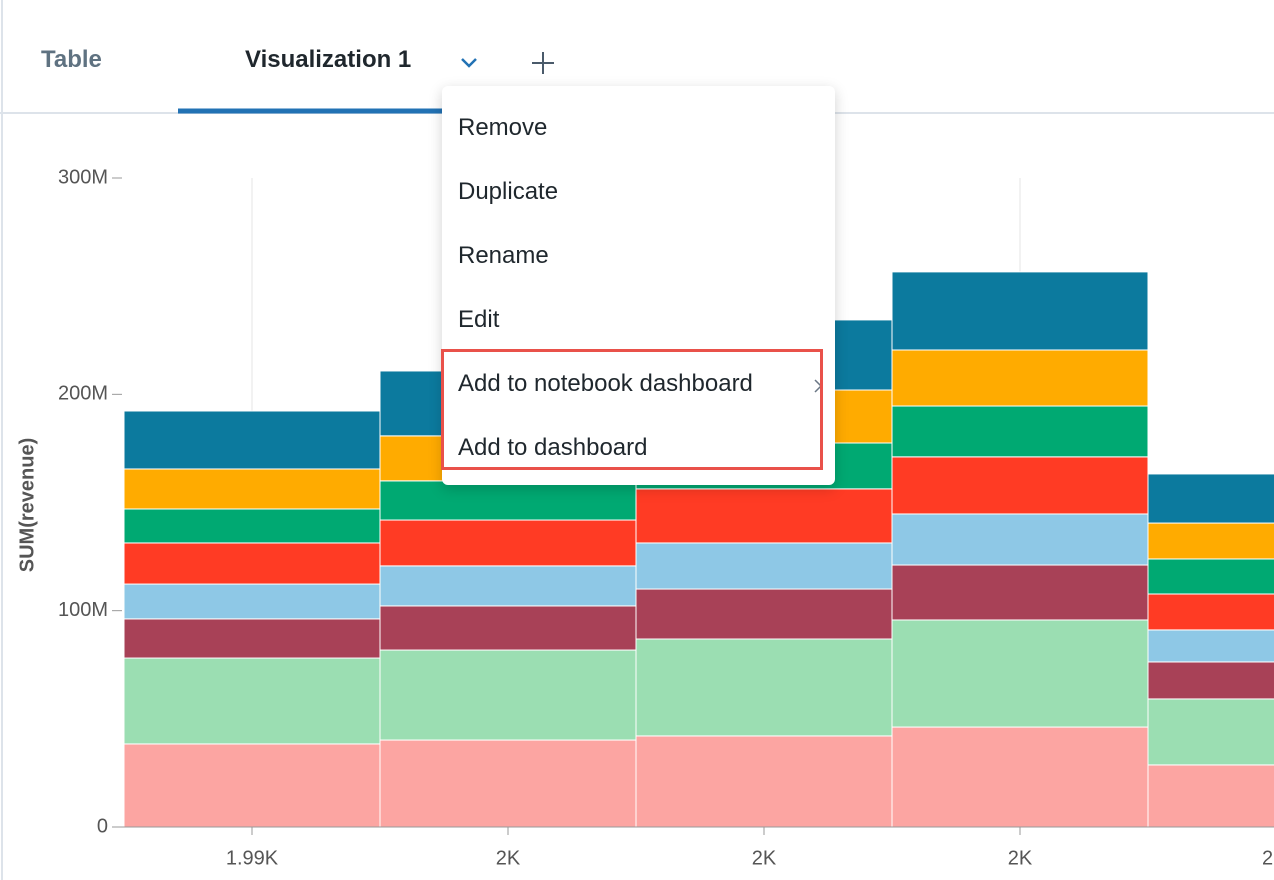 This screenshot has width=1274, height=880. What do you see at coordinates (83, 177) in the screenshot?
I see `y-tick-label: 300M` at bounding box center [83, 177].